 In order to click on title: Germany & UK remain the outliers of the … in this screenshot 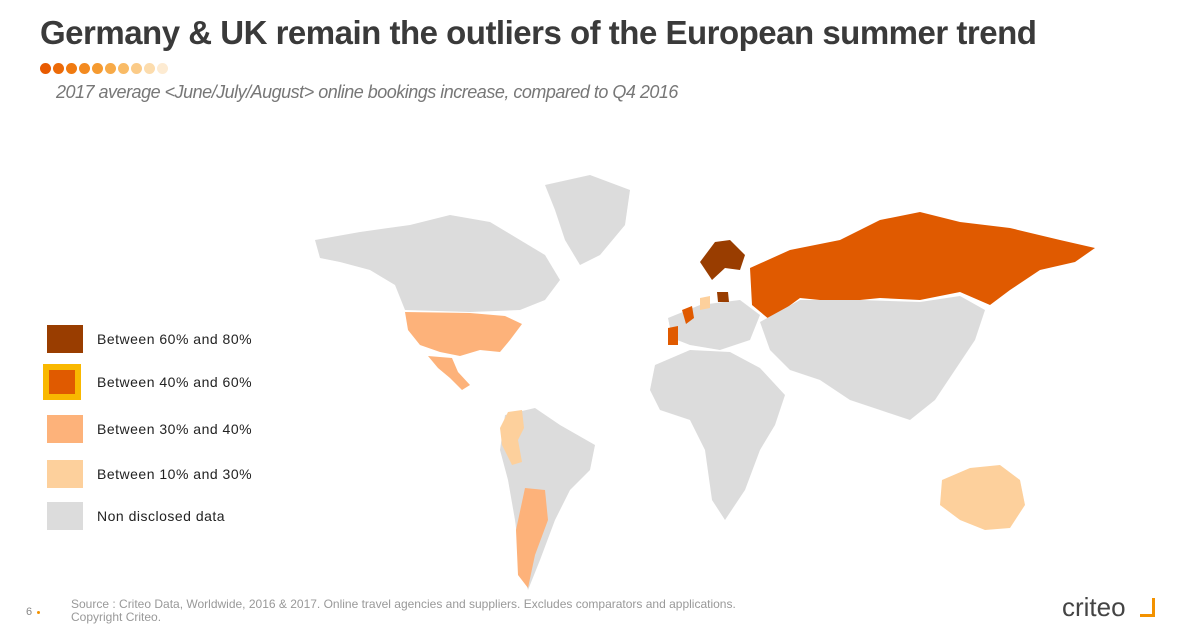, I will do `click(538, 32)`.